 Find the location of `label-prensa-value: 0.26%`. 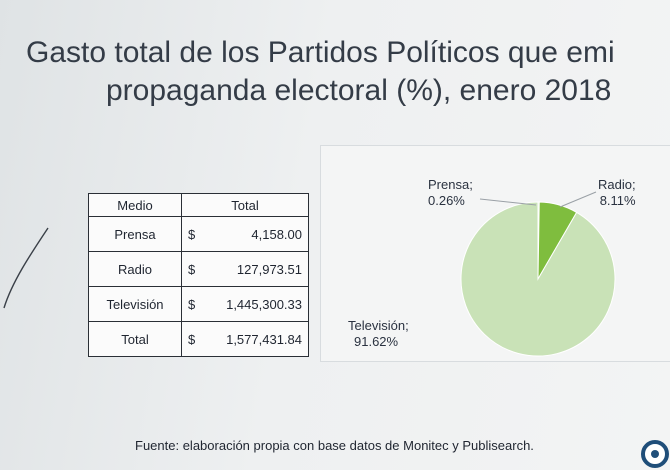

label-prensa-value: 0.26% is located at coordinates (446, 200).